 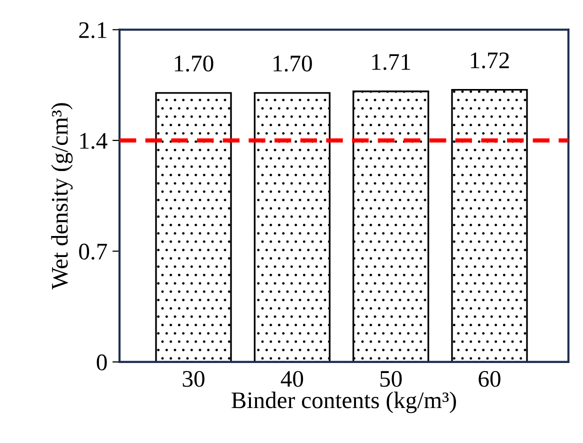 I want to click on y-tick-label: 1.4, so click(x=94, y=141).